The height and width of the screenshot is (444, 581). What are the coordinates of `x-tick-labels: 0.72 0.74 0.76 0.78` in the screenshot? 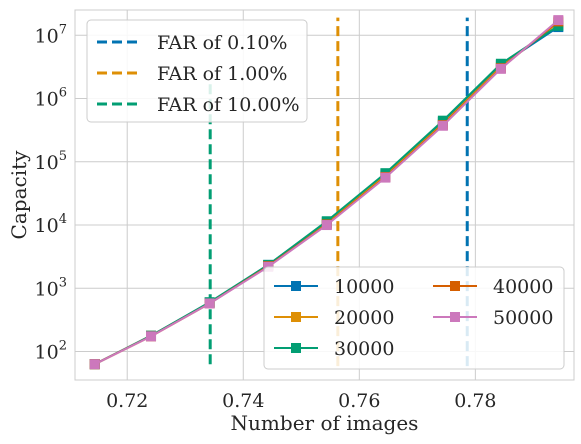 It's located at (301, 401).